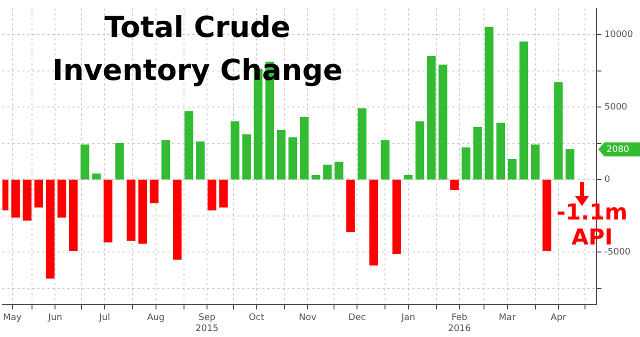 The image size is (640, 337). What do you see at coordinates (207, 323) in the screenshot?
I see `x-tick-label: Sep 2015` at bounding box center [207, 323].